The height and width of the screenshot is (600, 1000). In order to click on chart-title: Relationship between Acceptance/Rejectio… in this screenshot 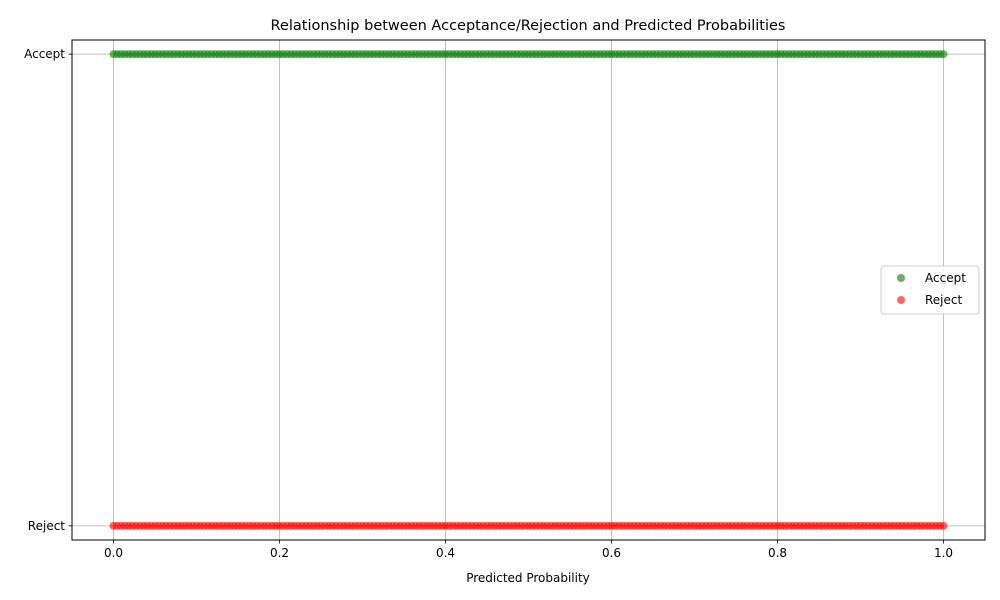, I will do `click(528, 26)`.